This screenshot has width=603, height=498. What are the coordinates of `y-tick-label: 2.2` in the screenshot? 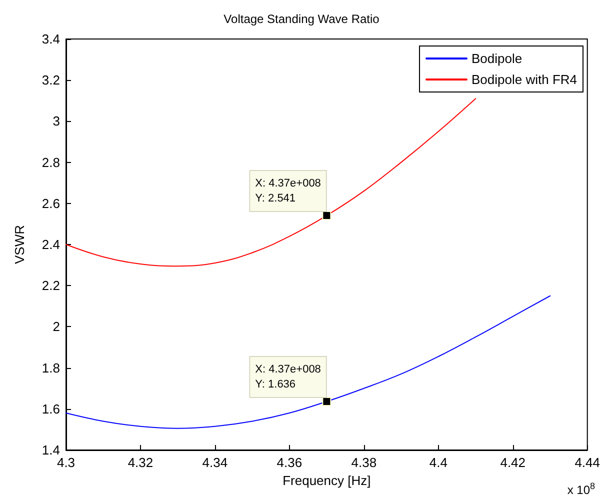 It's located at (51, 286).